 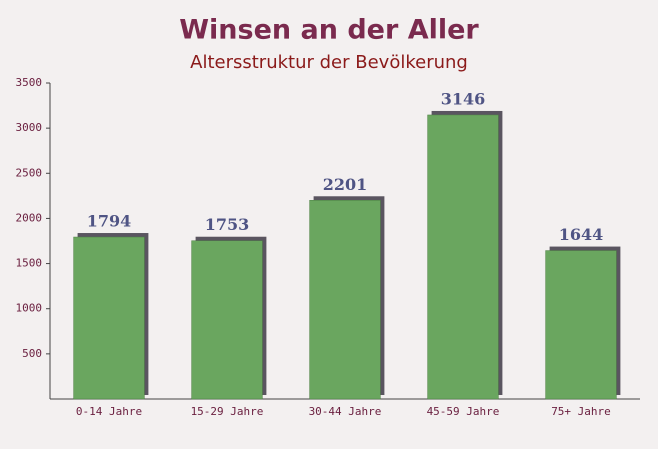 What do you see at coordinates (329, 62) in the screenshot?
I see `chart-subtitle: Altersstruktur der Bevölkerung` at bounding box center [329, 62].